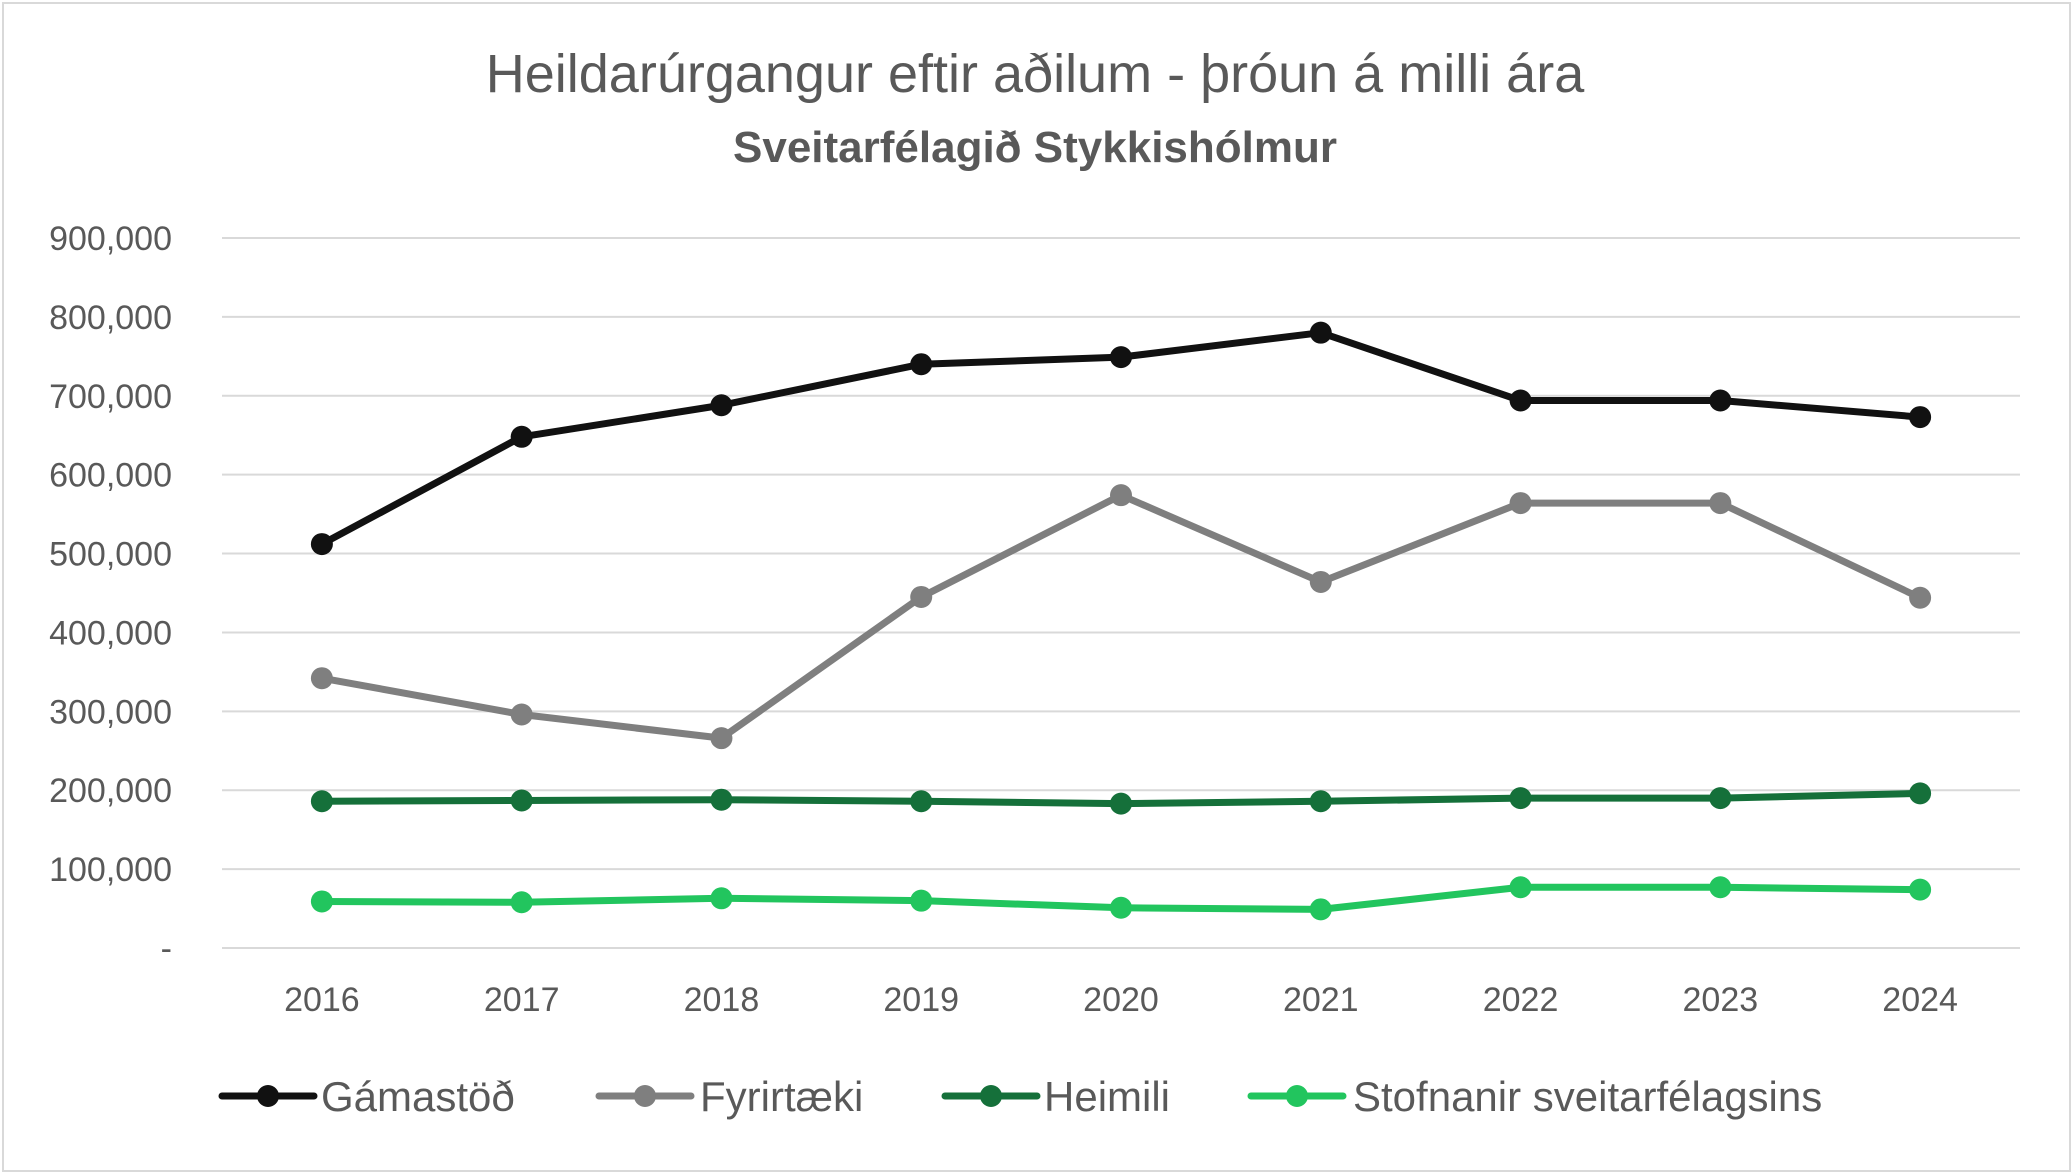 This screenshot has width=2071, height=1172. Describe the element at coordinates (110, 239) in the screenshot. I see `y-tick-label: 900,000` at that location.